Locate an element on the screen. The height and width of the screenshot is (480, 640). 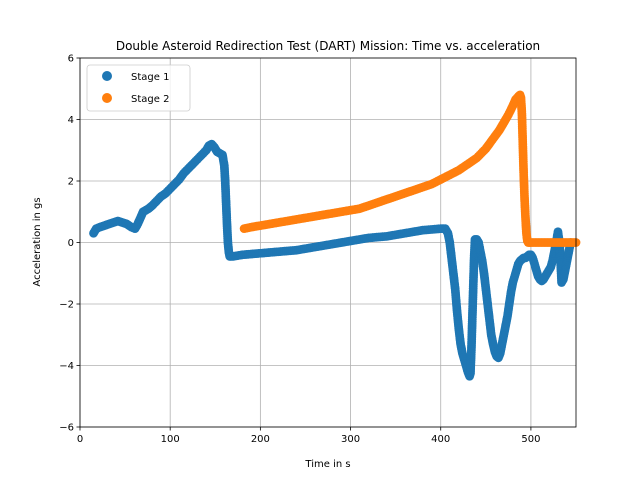
x-tick-label: 200 is located at coordinates (260, 439).